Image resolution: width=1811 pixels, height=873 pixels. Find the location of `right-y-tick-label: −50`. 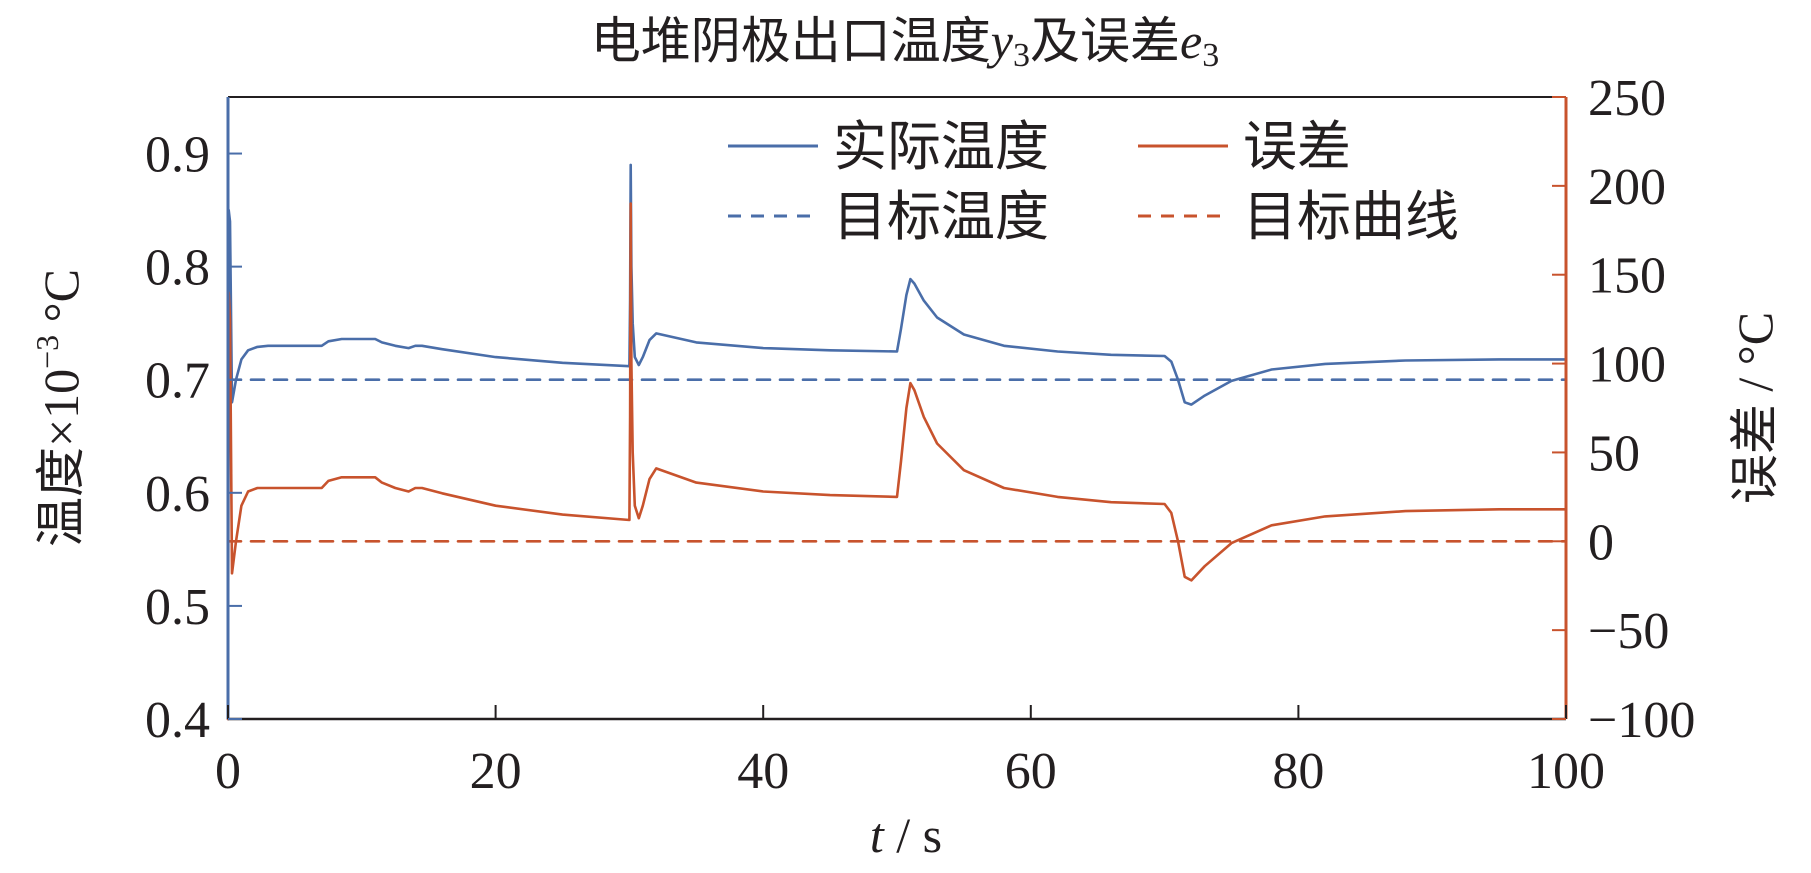

right-y-tick-label: −50 is located at coordinates (1628, 631).